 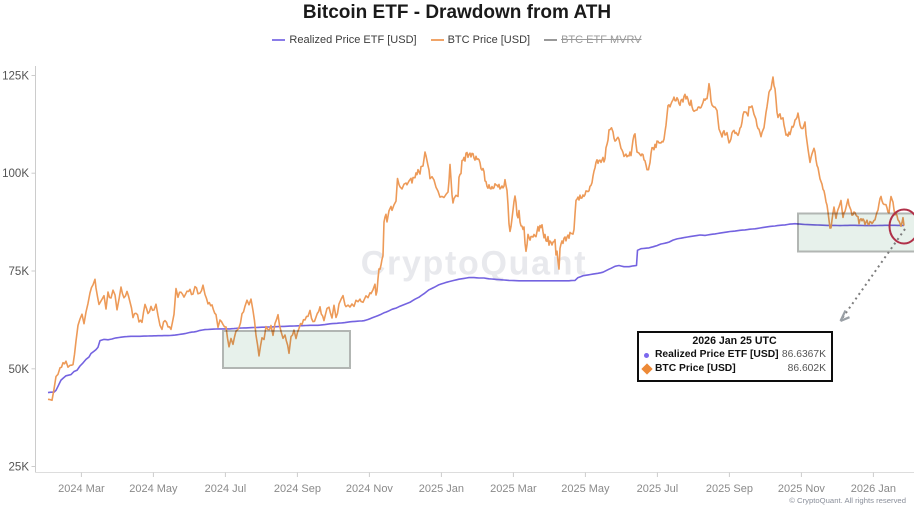 What do you see at coordinates (19, 272) in the screenshot?
I see `svg-text: 75K` at bounding box center [19, 272].